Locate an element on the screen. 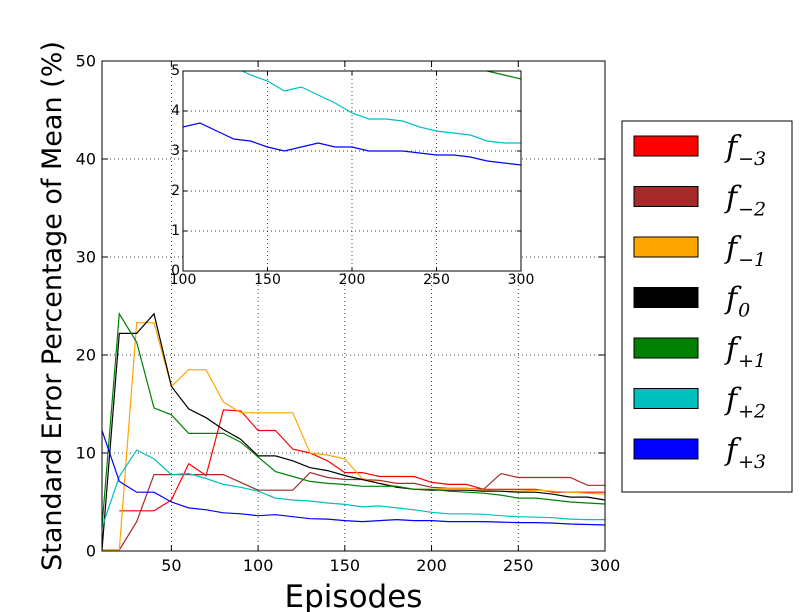 The height and width of the screenshot is (612, 812). main-x-tick-label: 200 is located at coordinates (431, 565).